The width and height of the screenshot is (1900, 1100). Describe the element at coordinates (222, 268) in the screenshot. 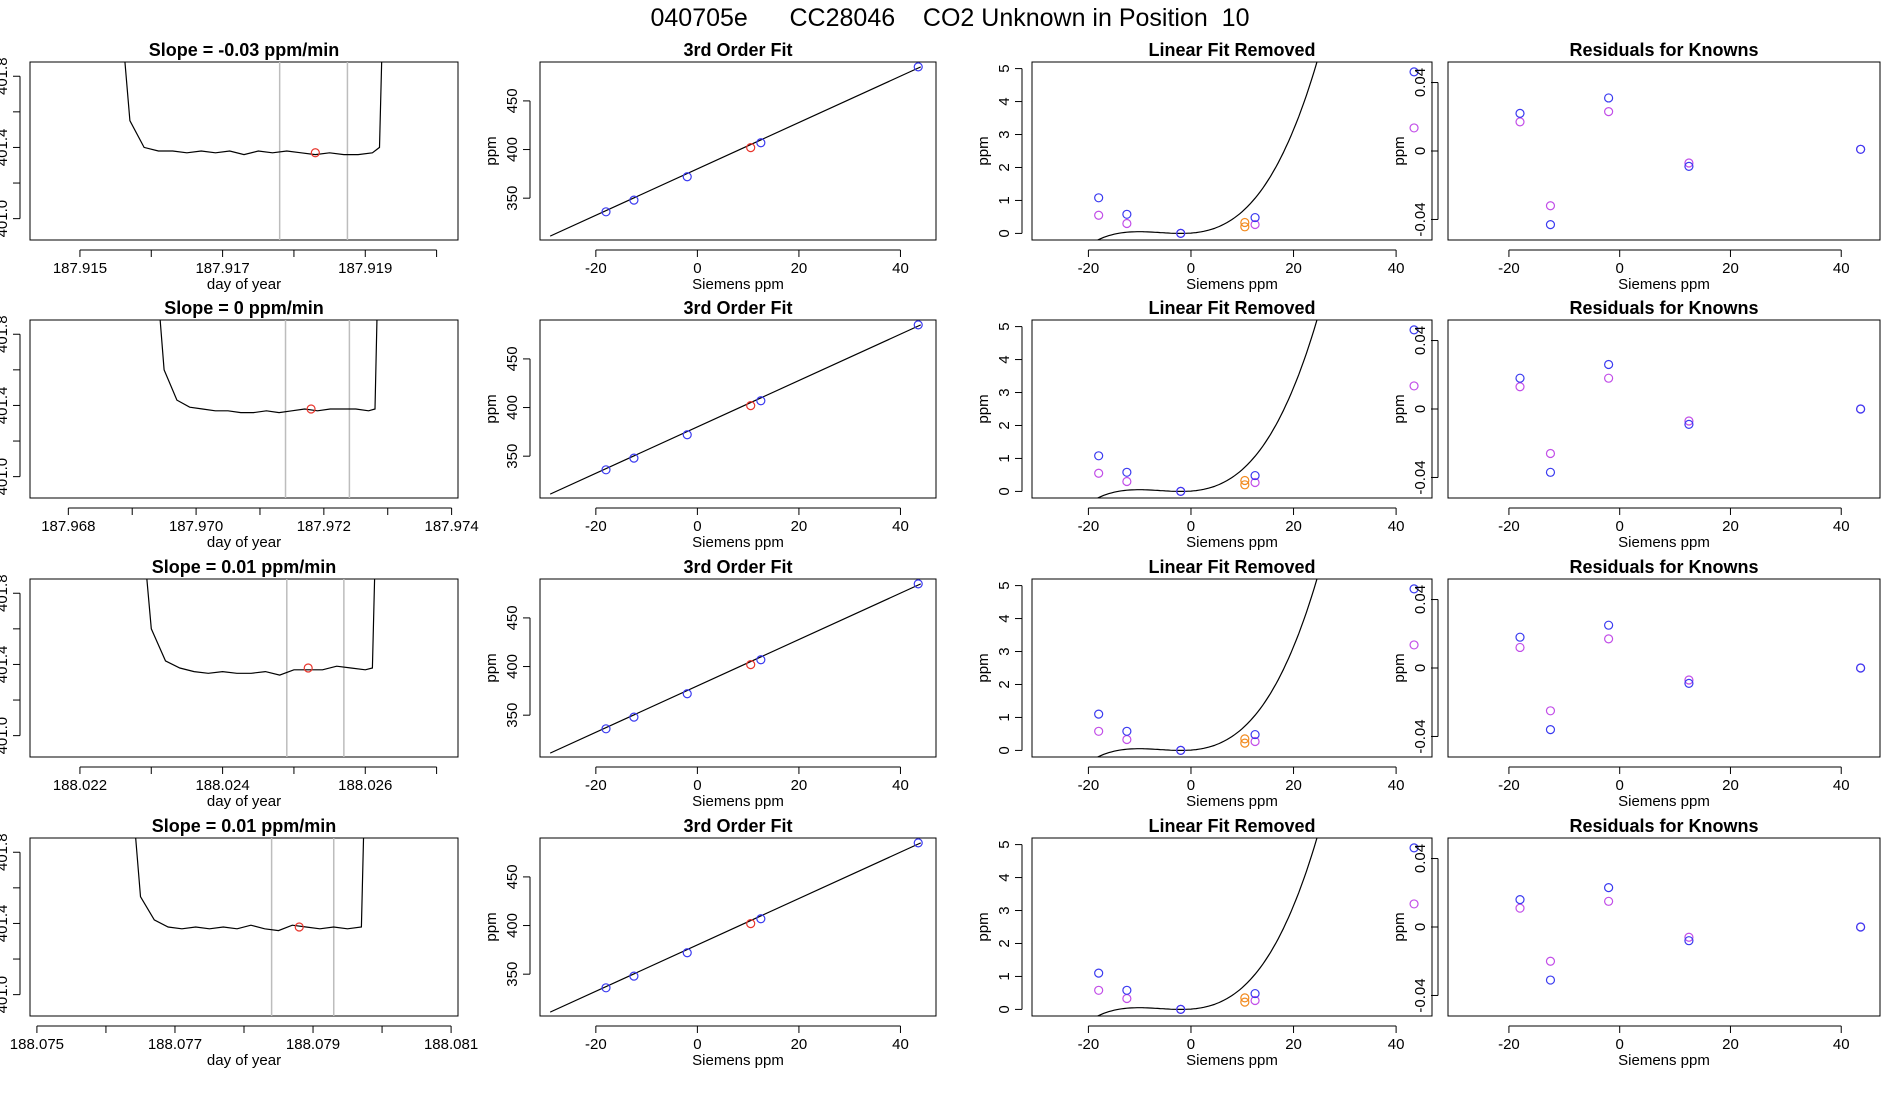

I see `x-tick-label: 187.917` at that location.